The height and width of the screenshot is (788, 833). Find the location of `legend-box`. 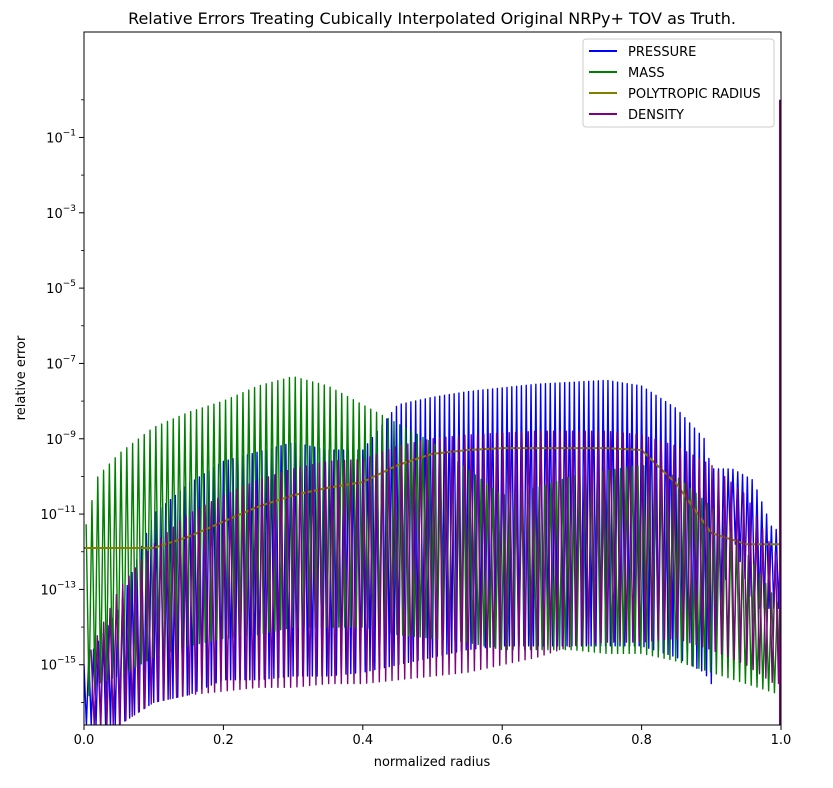

legend-box is located at coordinates (678, 83).